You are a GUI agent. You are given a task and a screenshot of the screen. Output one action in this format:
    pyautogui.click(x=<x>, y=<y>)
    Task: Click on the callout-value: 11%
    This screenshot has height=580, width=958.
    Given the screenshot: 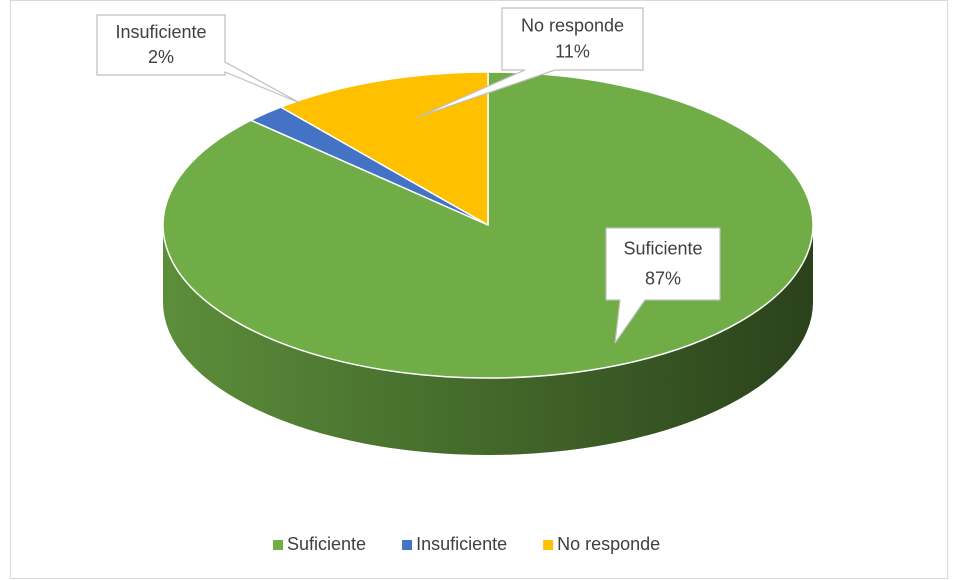 What is the action you would take?
    pyautogui.click(x=572, y=51)
    